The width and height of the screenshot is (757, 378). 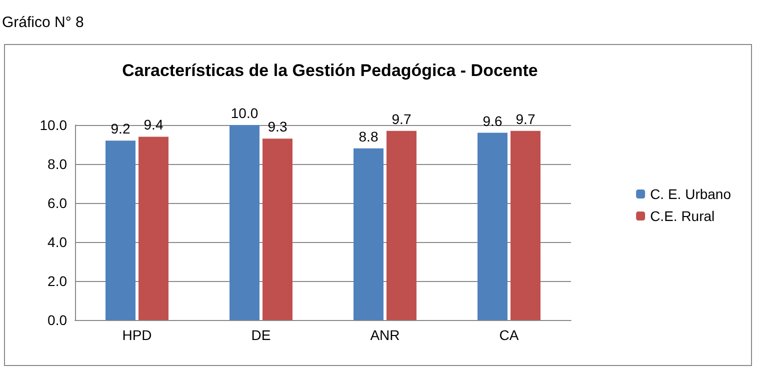 What do you see at coordinates (137, 335) in the screenshot?
I see `x-tick-label: HPD` at bounding box center [137, 335].